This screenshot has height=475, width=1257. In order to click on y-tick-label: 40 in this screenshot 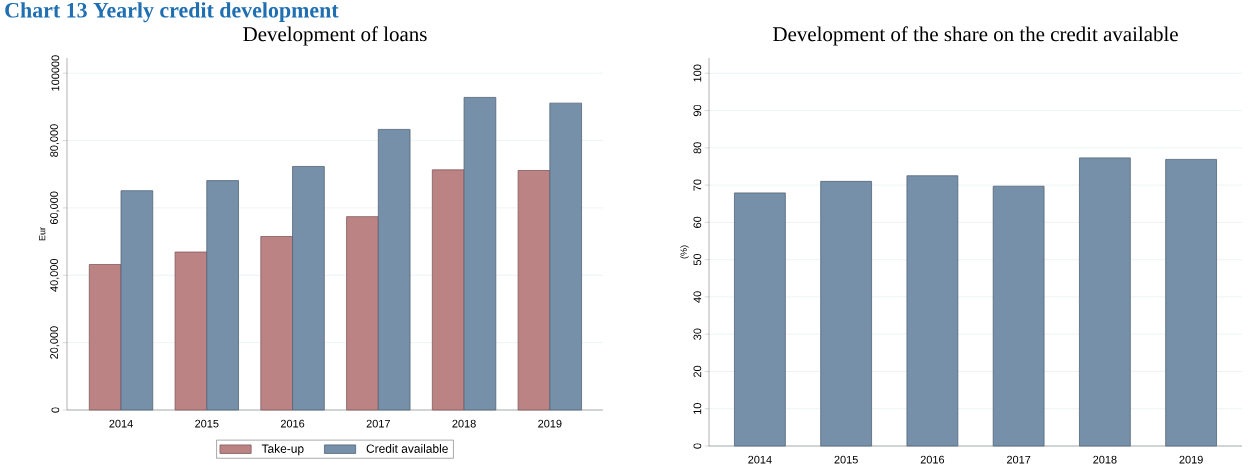, I will do `click(697, 297)`.